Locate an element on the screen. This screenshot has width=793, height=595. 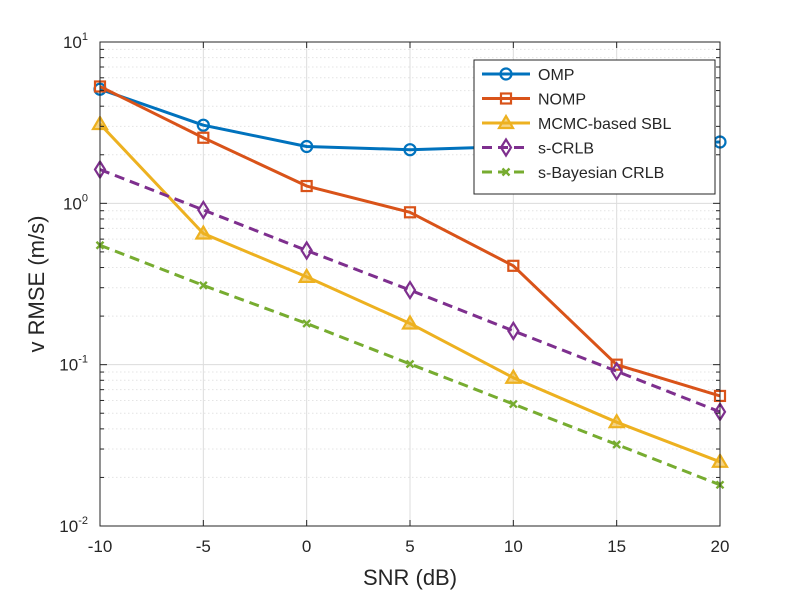
x-axis-title: SNR (dB) is located at coordinates (410, 577).